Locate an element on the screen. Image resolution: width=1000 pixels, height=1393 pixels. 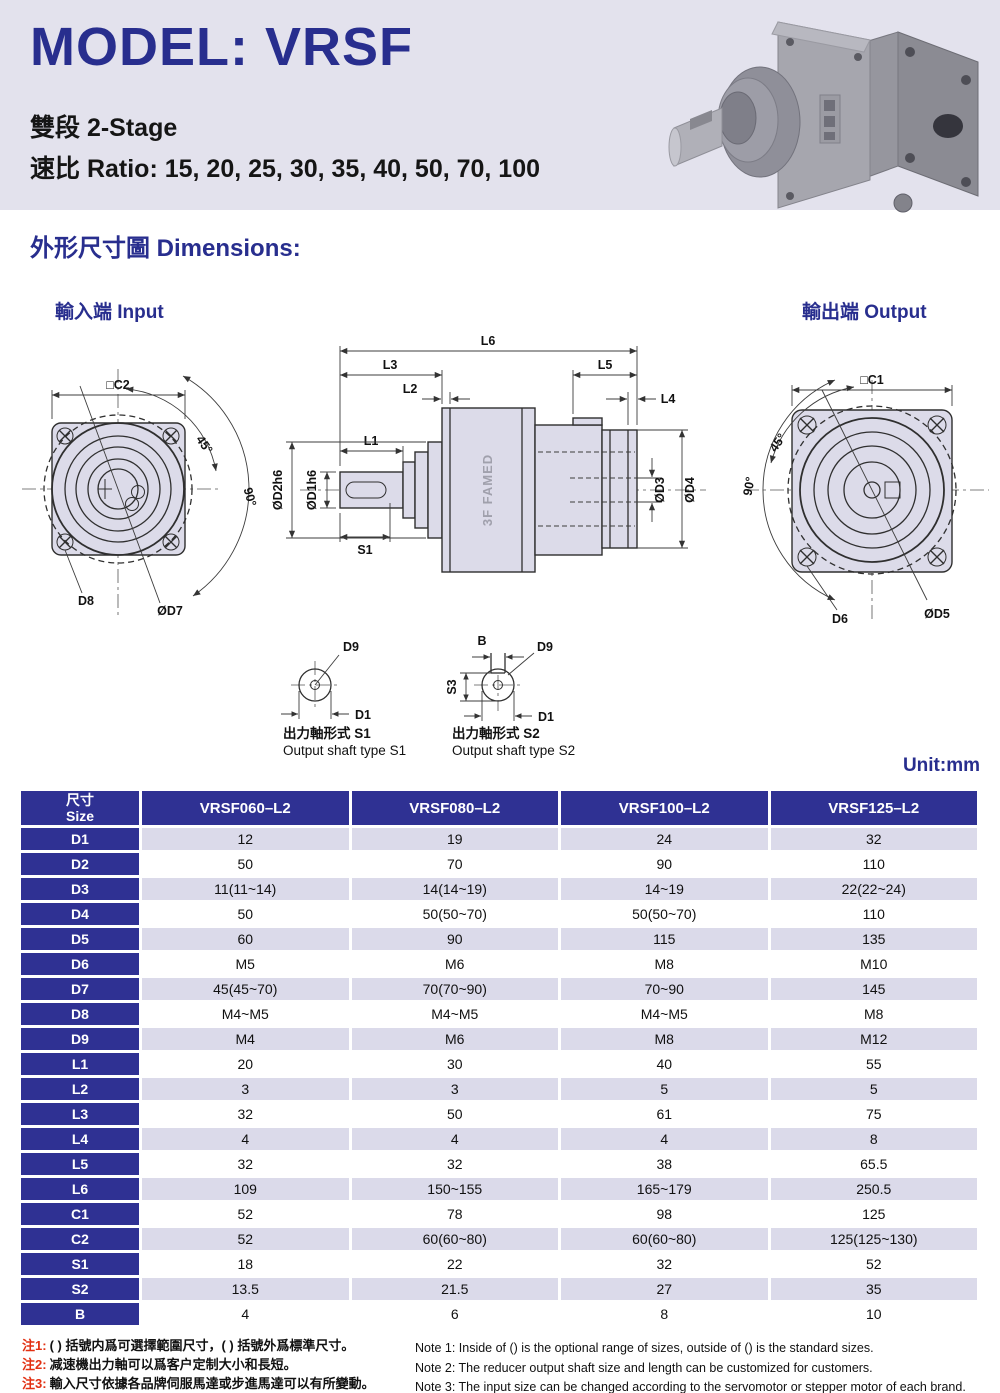
table-row: L6 109 150~155 165~179 250.5 is located at coordinates (499, 1189).